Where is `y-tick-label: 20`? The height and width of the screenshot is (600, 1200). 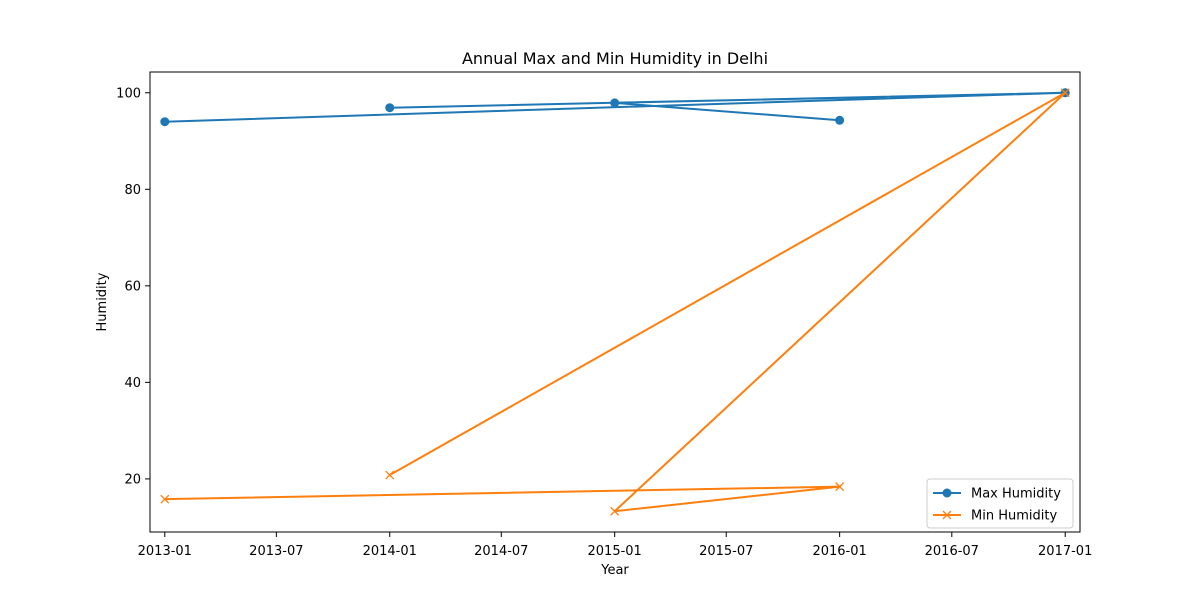
y-tick-label: 20 is located at coordinates (132, 479).